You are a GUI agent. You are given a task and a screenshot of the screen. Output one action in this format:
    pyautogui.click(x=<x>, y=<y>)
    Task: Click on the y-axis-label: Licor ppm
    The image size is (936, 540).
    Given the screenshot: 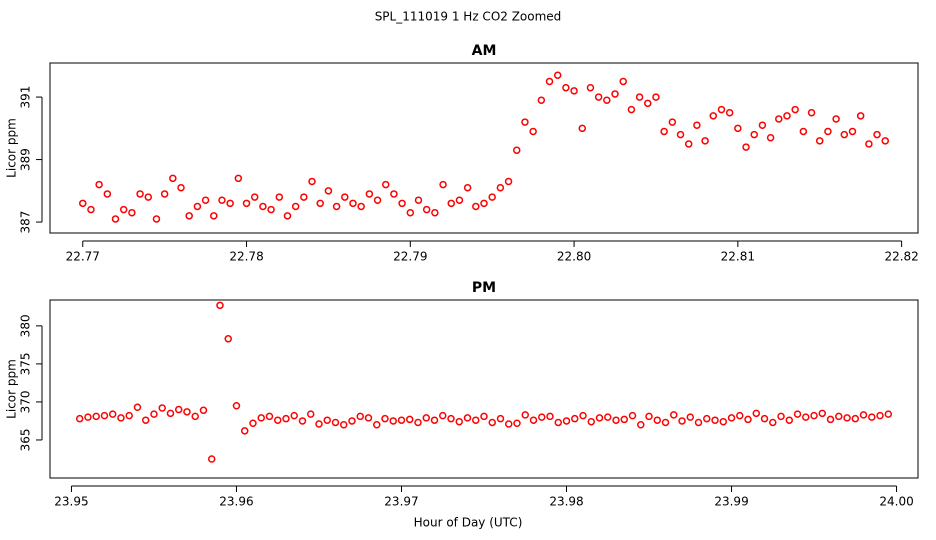 What is the action you would take?
    pyautogui.click(x=12, y=148)
    